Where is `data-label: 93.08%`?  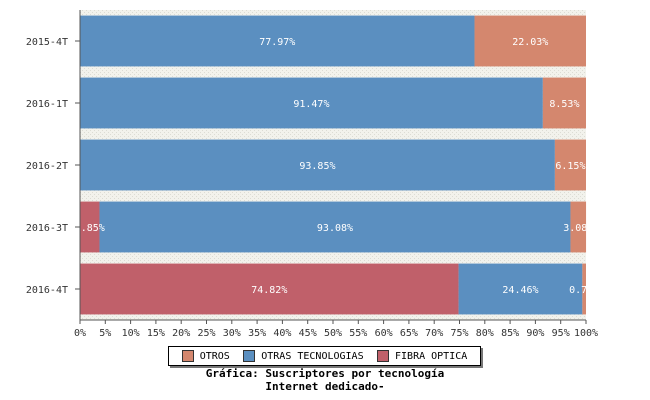
data-label: 93.08% is located at coordinates (335, 228).